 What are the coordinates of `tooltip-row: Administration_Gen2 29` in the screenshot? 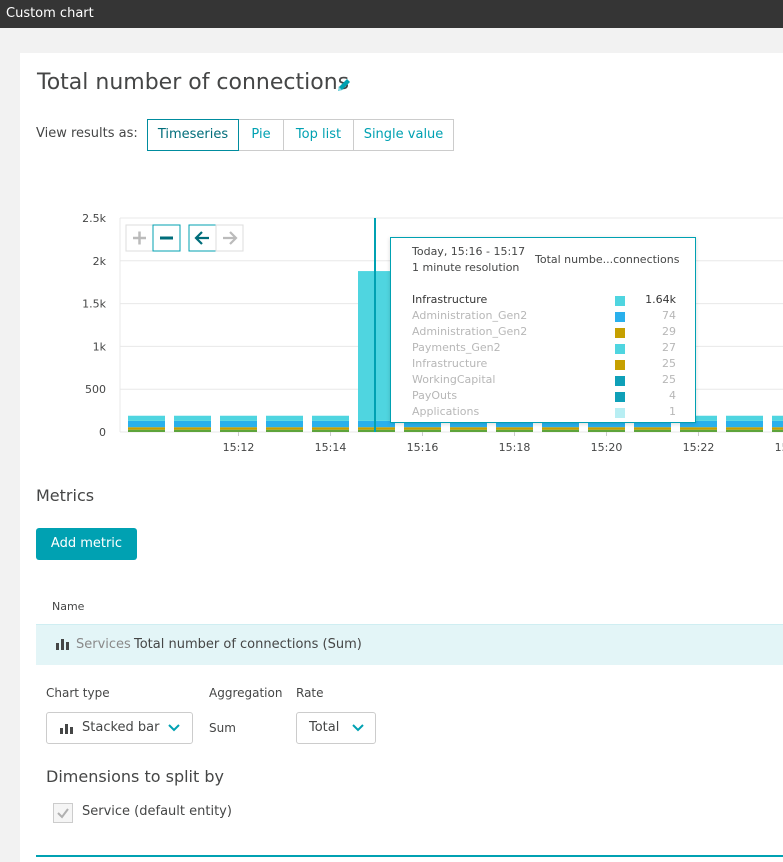 It's located at (545, 333).